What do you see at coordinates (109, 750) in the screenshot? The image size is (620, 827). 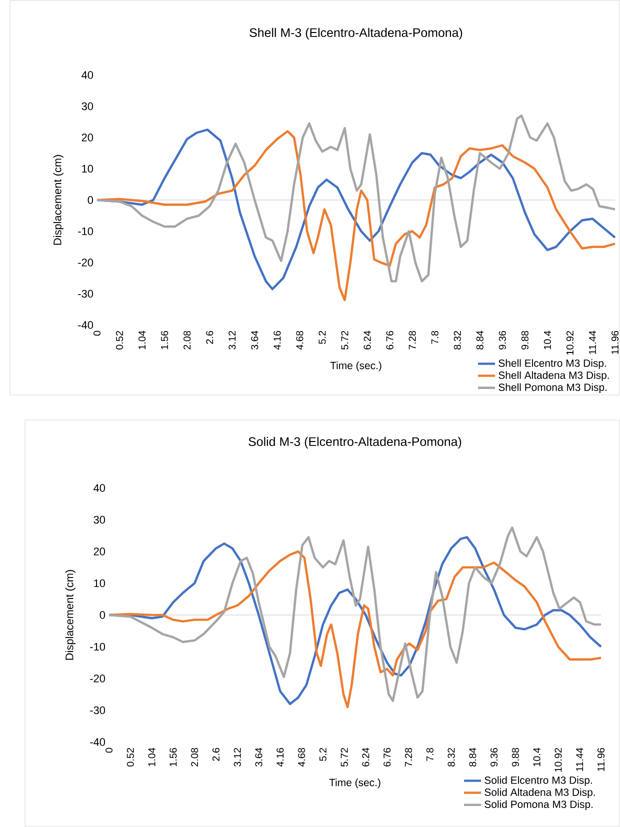 I see `x-tick-label: 0` at bounding box center [109, 750].